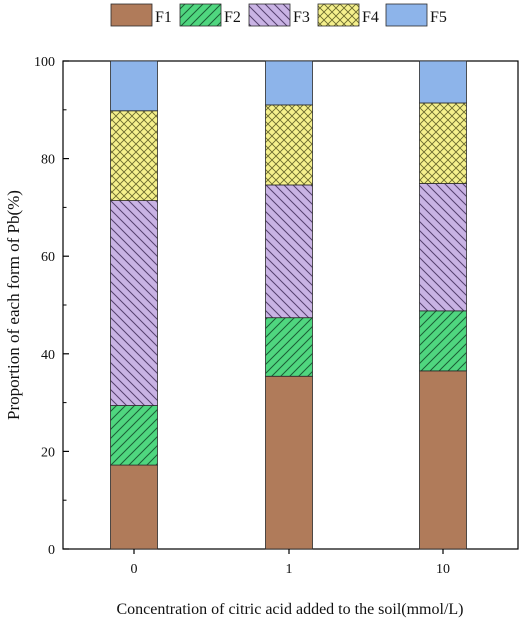 Image resolution: width=526 pixels, height=631 pixels. What do you see at coordinates (134, 569) in the screenshot?
I see `x-tick-label: 0` at bounding box center [134, 569].